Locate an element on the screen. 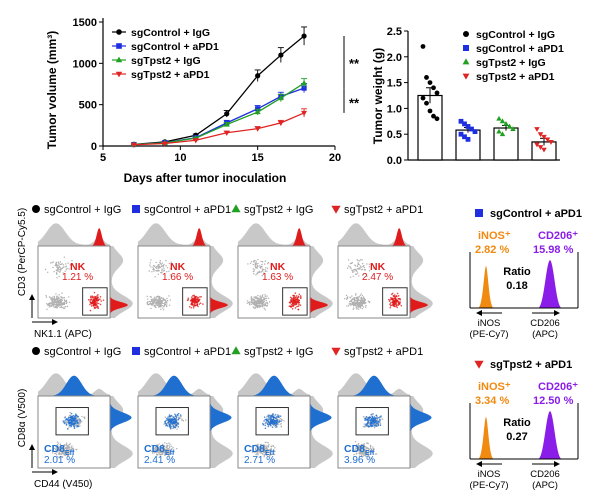 The width and height of the screenshot is (600, 502). panel-header: sgControl + aPD1 is located at coordinates (536, 214).